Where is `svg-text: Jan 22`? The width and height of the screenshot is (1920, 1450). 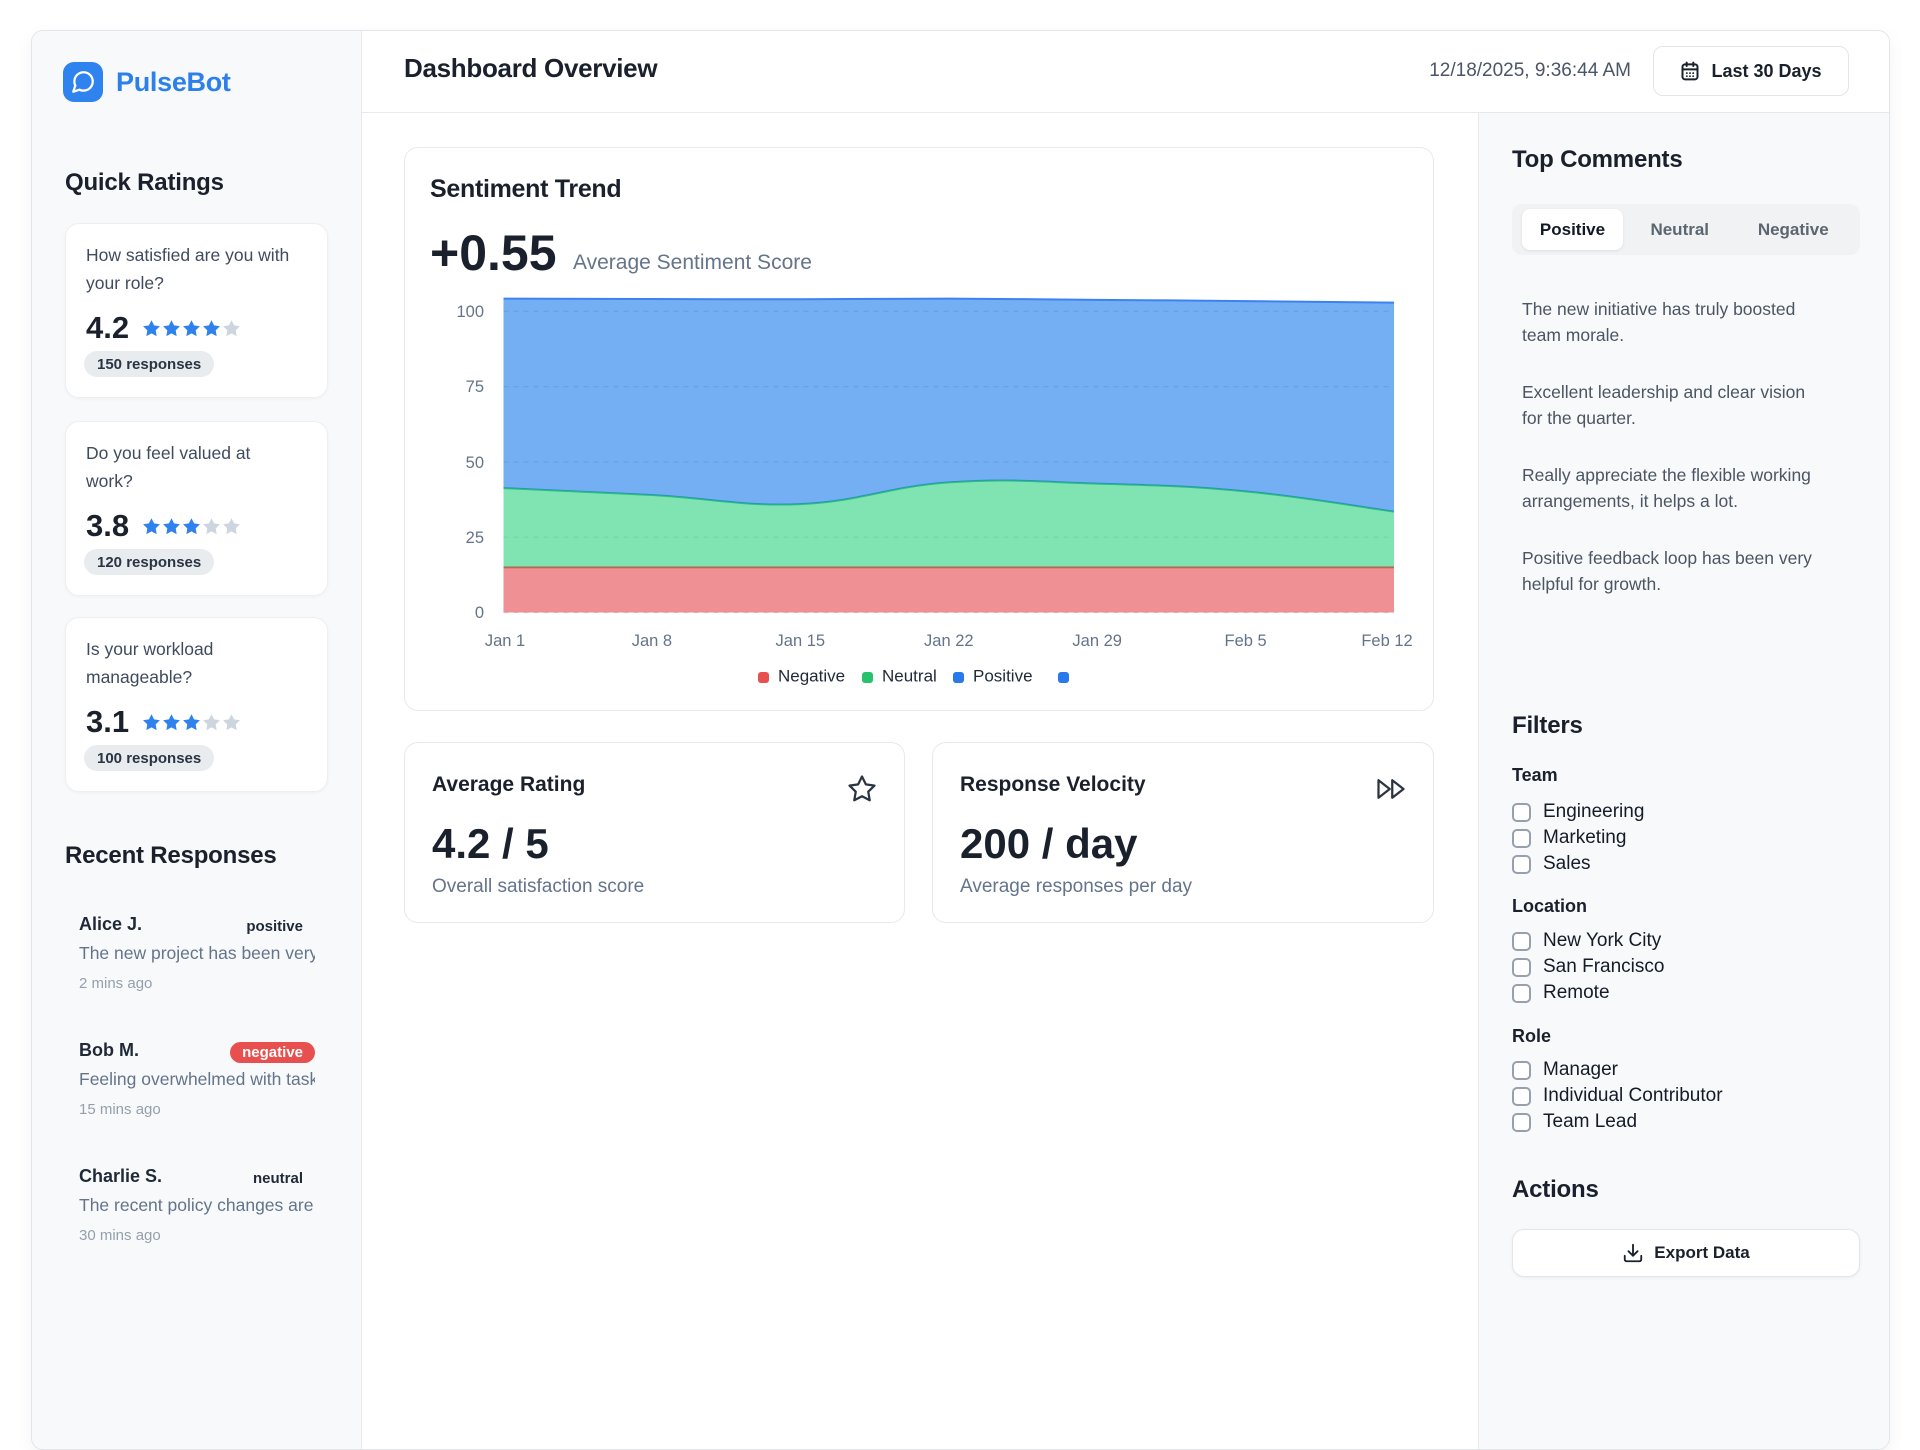
svg-text: Jan 22 is located at coordinates (949, 641).